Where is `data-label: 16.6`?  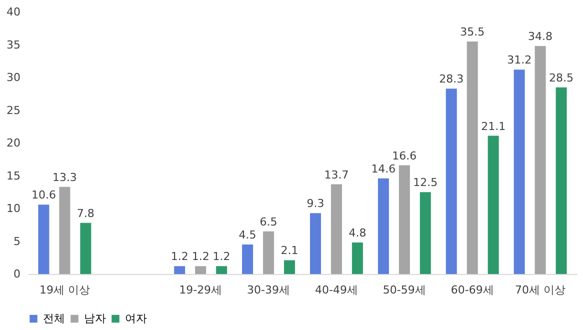 data-label: 16.6 is located at coordinates (404, 155).